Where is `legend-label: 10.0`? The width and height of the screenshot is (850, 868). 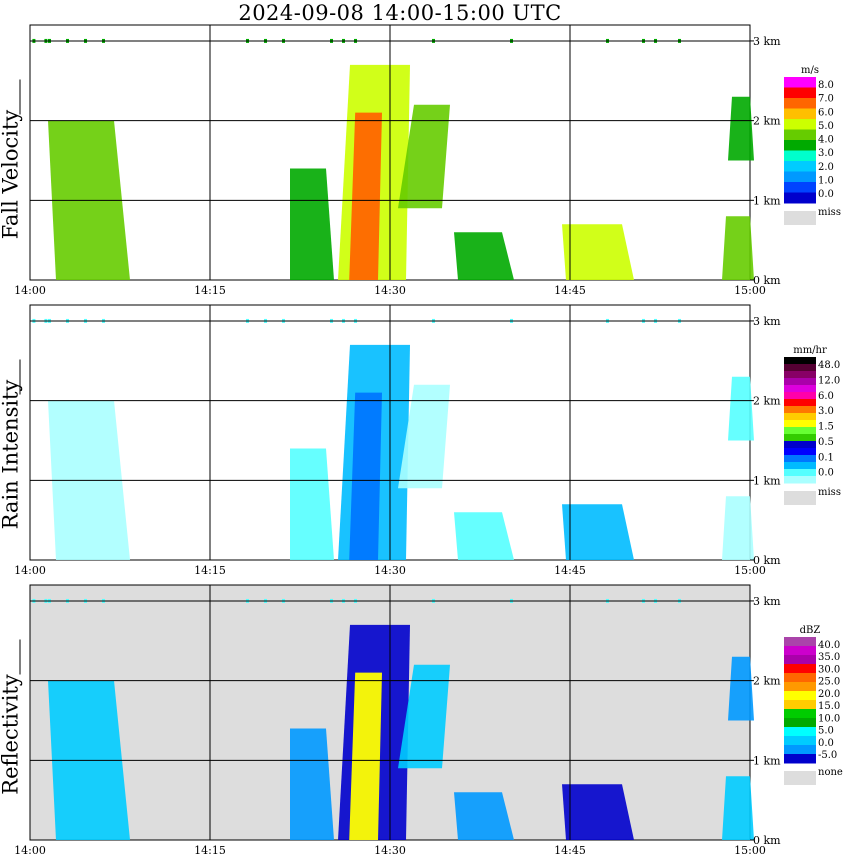 legend-label: 10.0 is located at coordinates (829, 718).